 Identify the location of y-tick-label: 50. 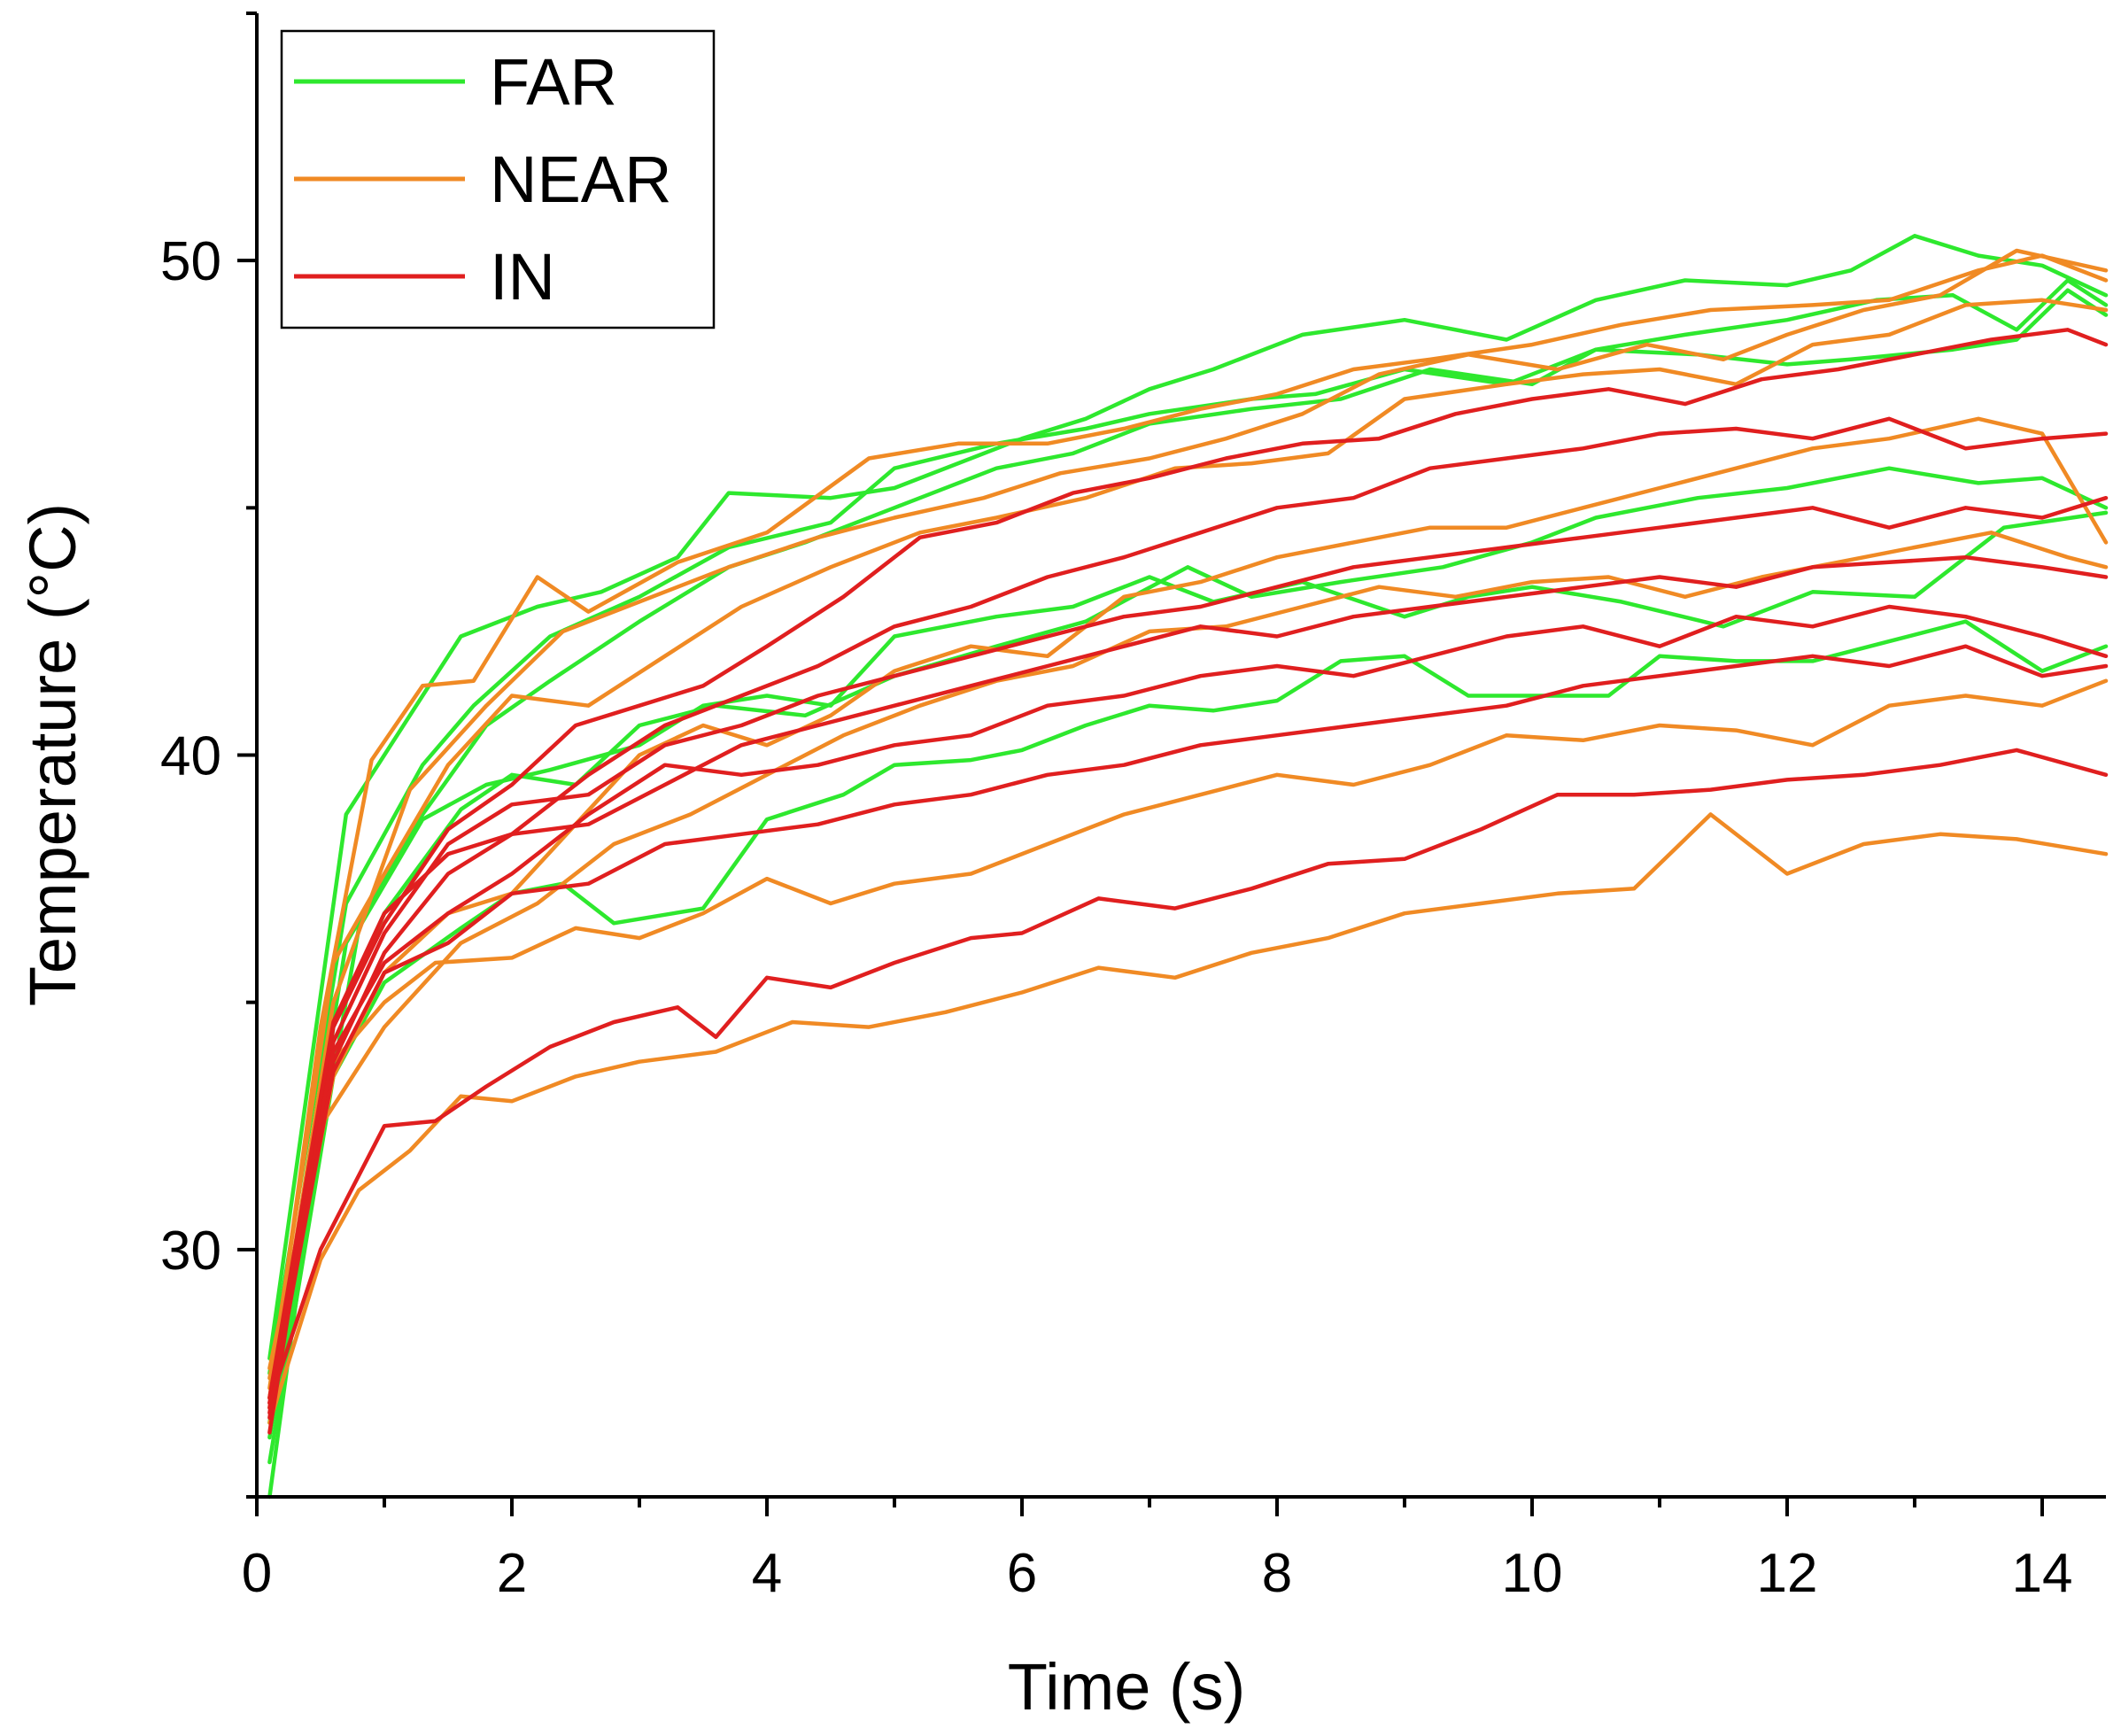
(190, 261).